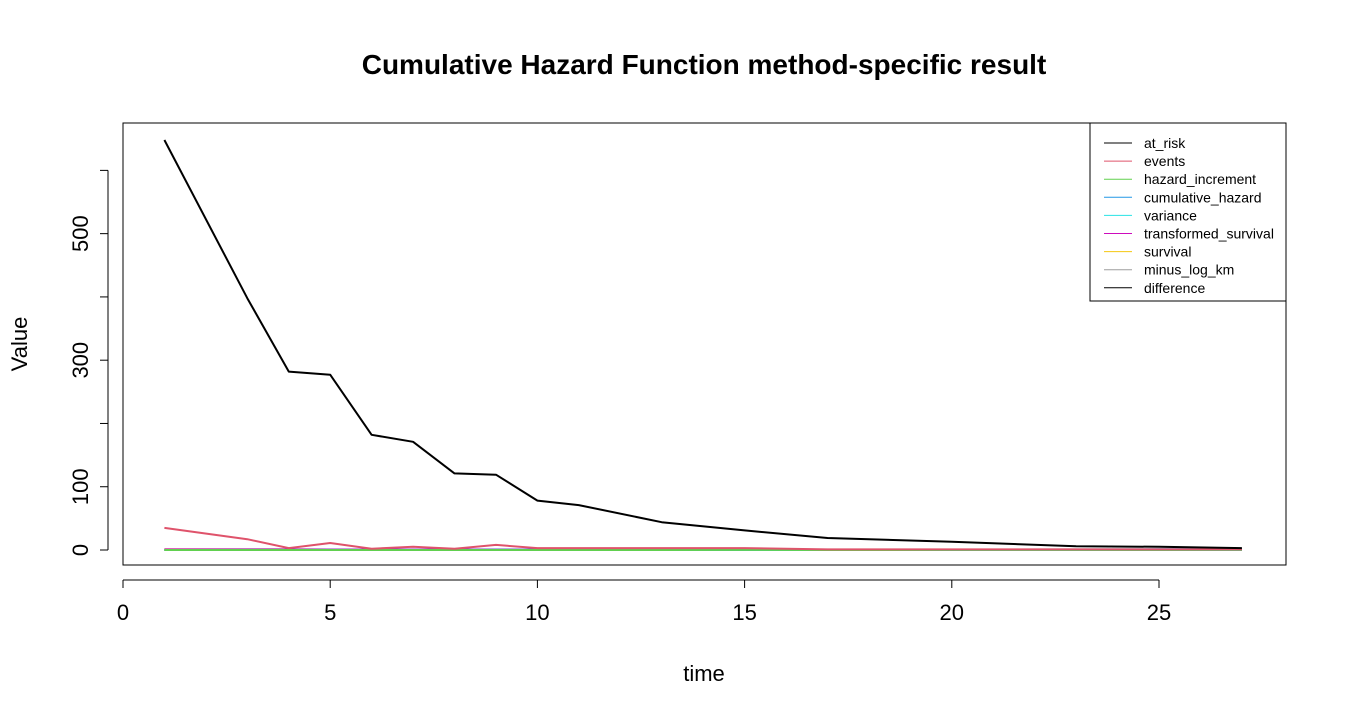 The image size is (1350, 720). Describe the element at coordinates (1164, 161) in the screenshot. I see `legend-label-events: events` at that location.